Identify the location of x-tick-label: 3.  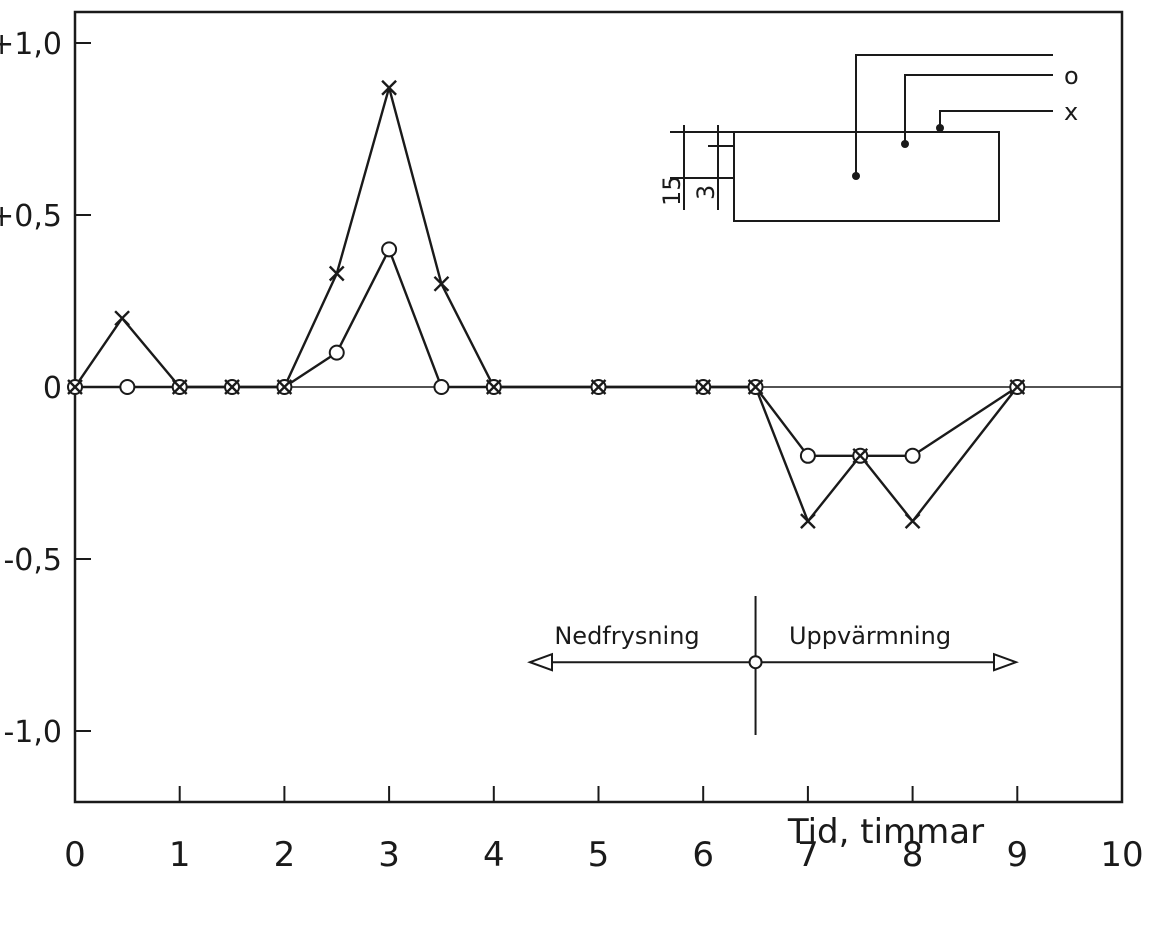
(389, 855).